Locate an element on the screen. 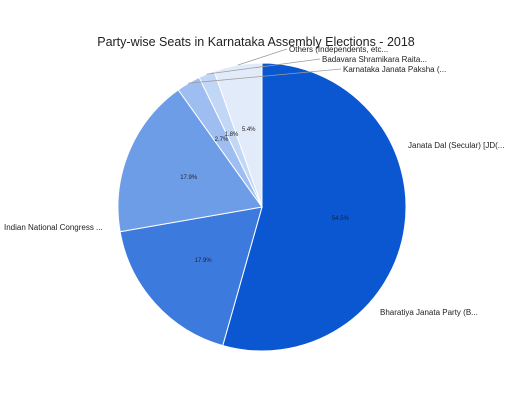 This screenshot has width=512, height=410. leader-lines is located at coordinates (265, 66).